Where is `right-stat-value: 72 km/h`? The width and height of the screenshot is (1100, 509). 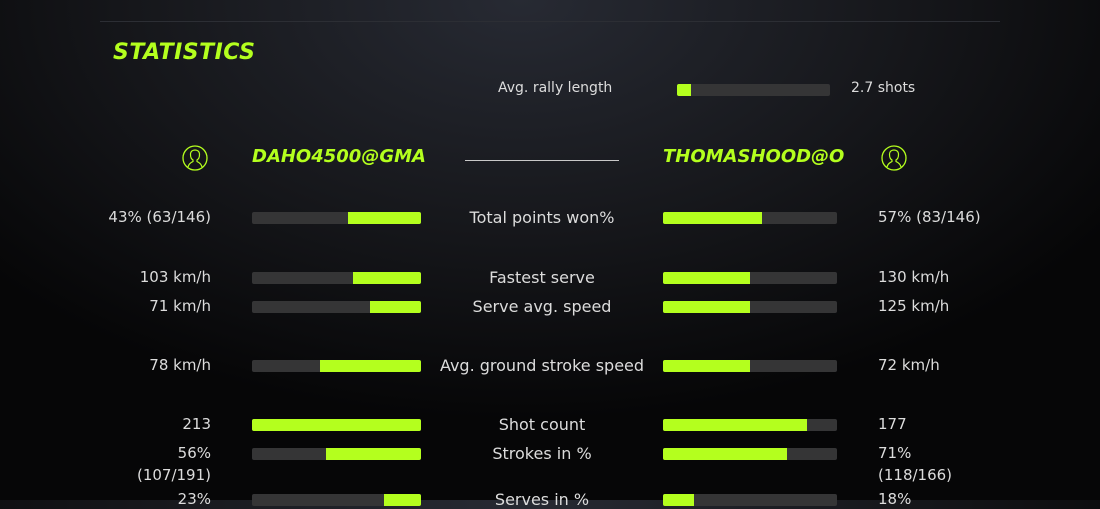 right-stat-value: 72 km/h is located at coordinates (909, 365).